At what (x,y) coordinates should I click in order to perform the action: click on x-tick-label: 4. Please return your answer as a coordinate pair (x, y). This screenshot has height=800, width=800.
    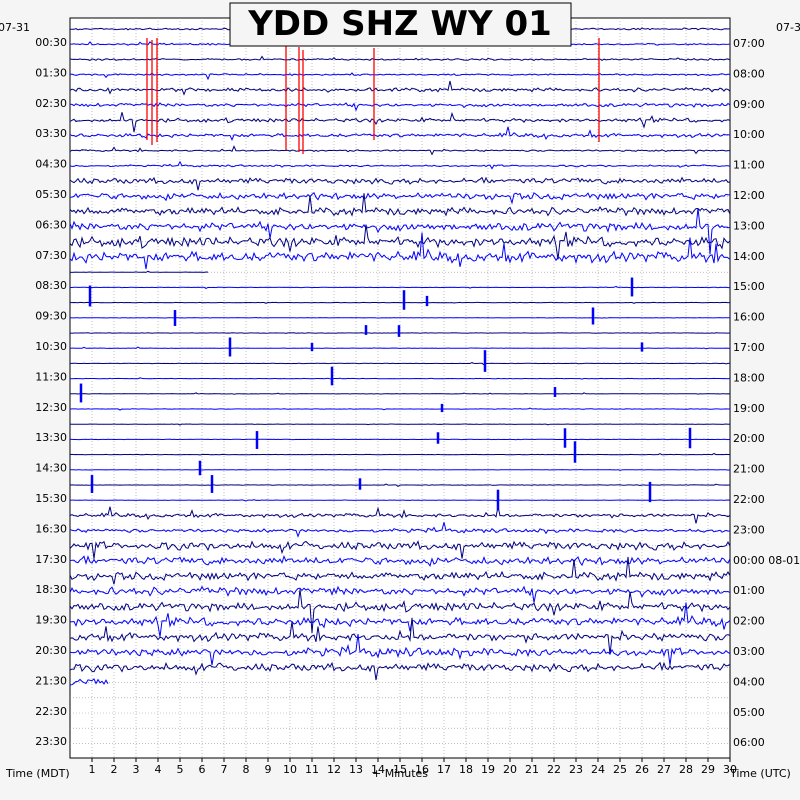
    Looking at the image, I should click on (158, 769).